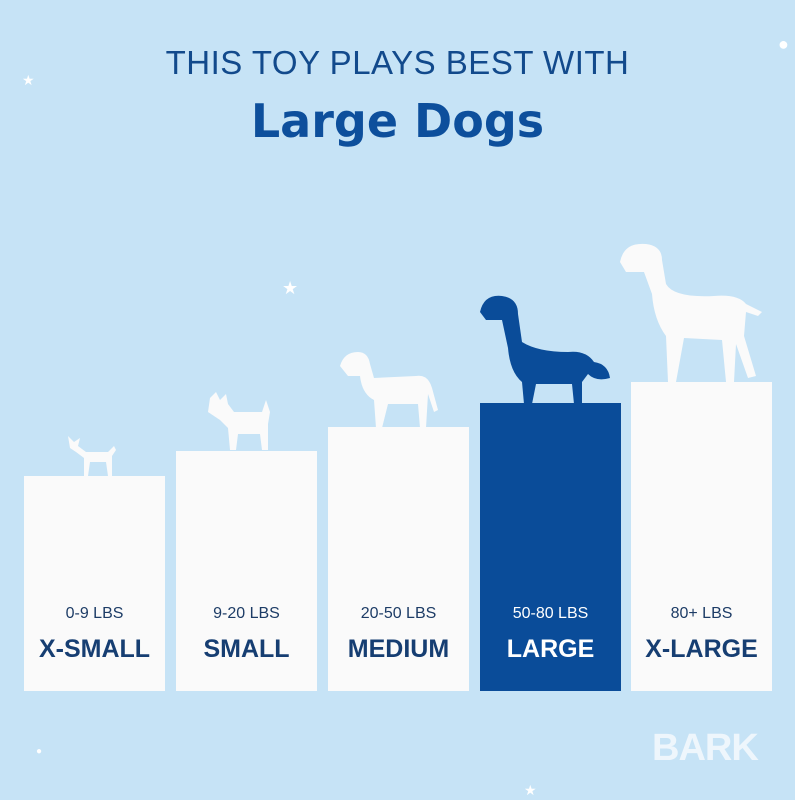  Describe the element at coordinates (94, 583) in the screenshot. I see `bar-x-small` at that location.